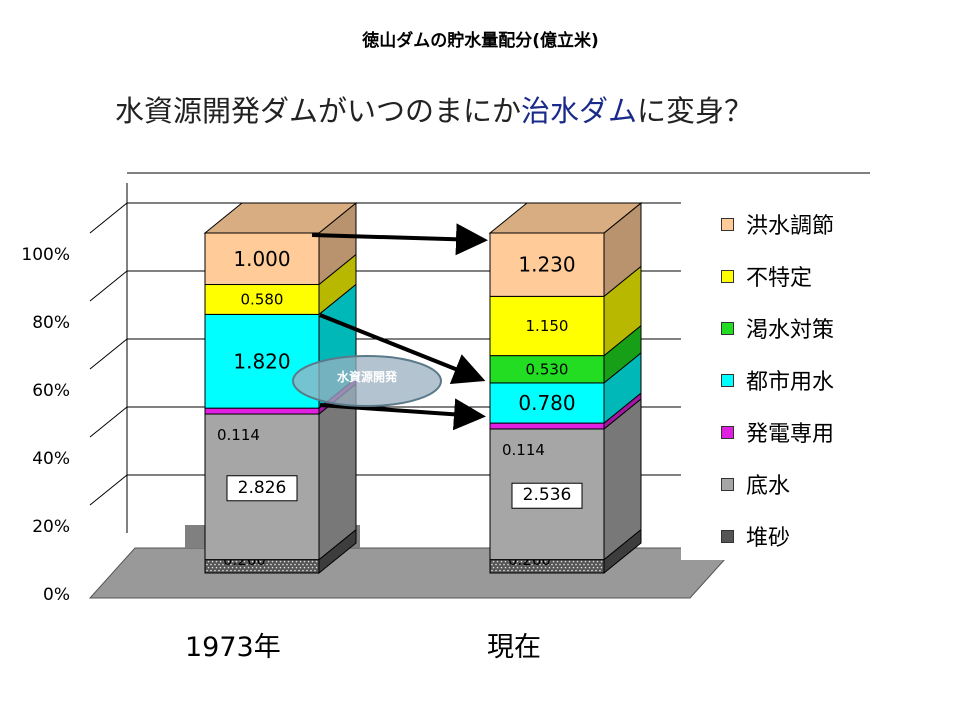  Describe the element at coordinates (233, 647) in the screenshot. I see `category-label: 1973年` at that location.